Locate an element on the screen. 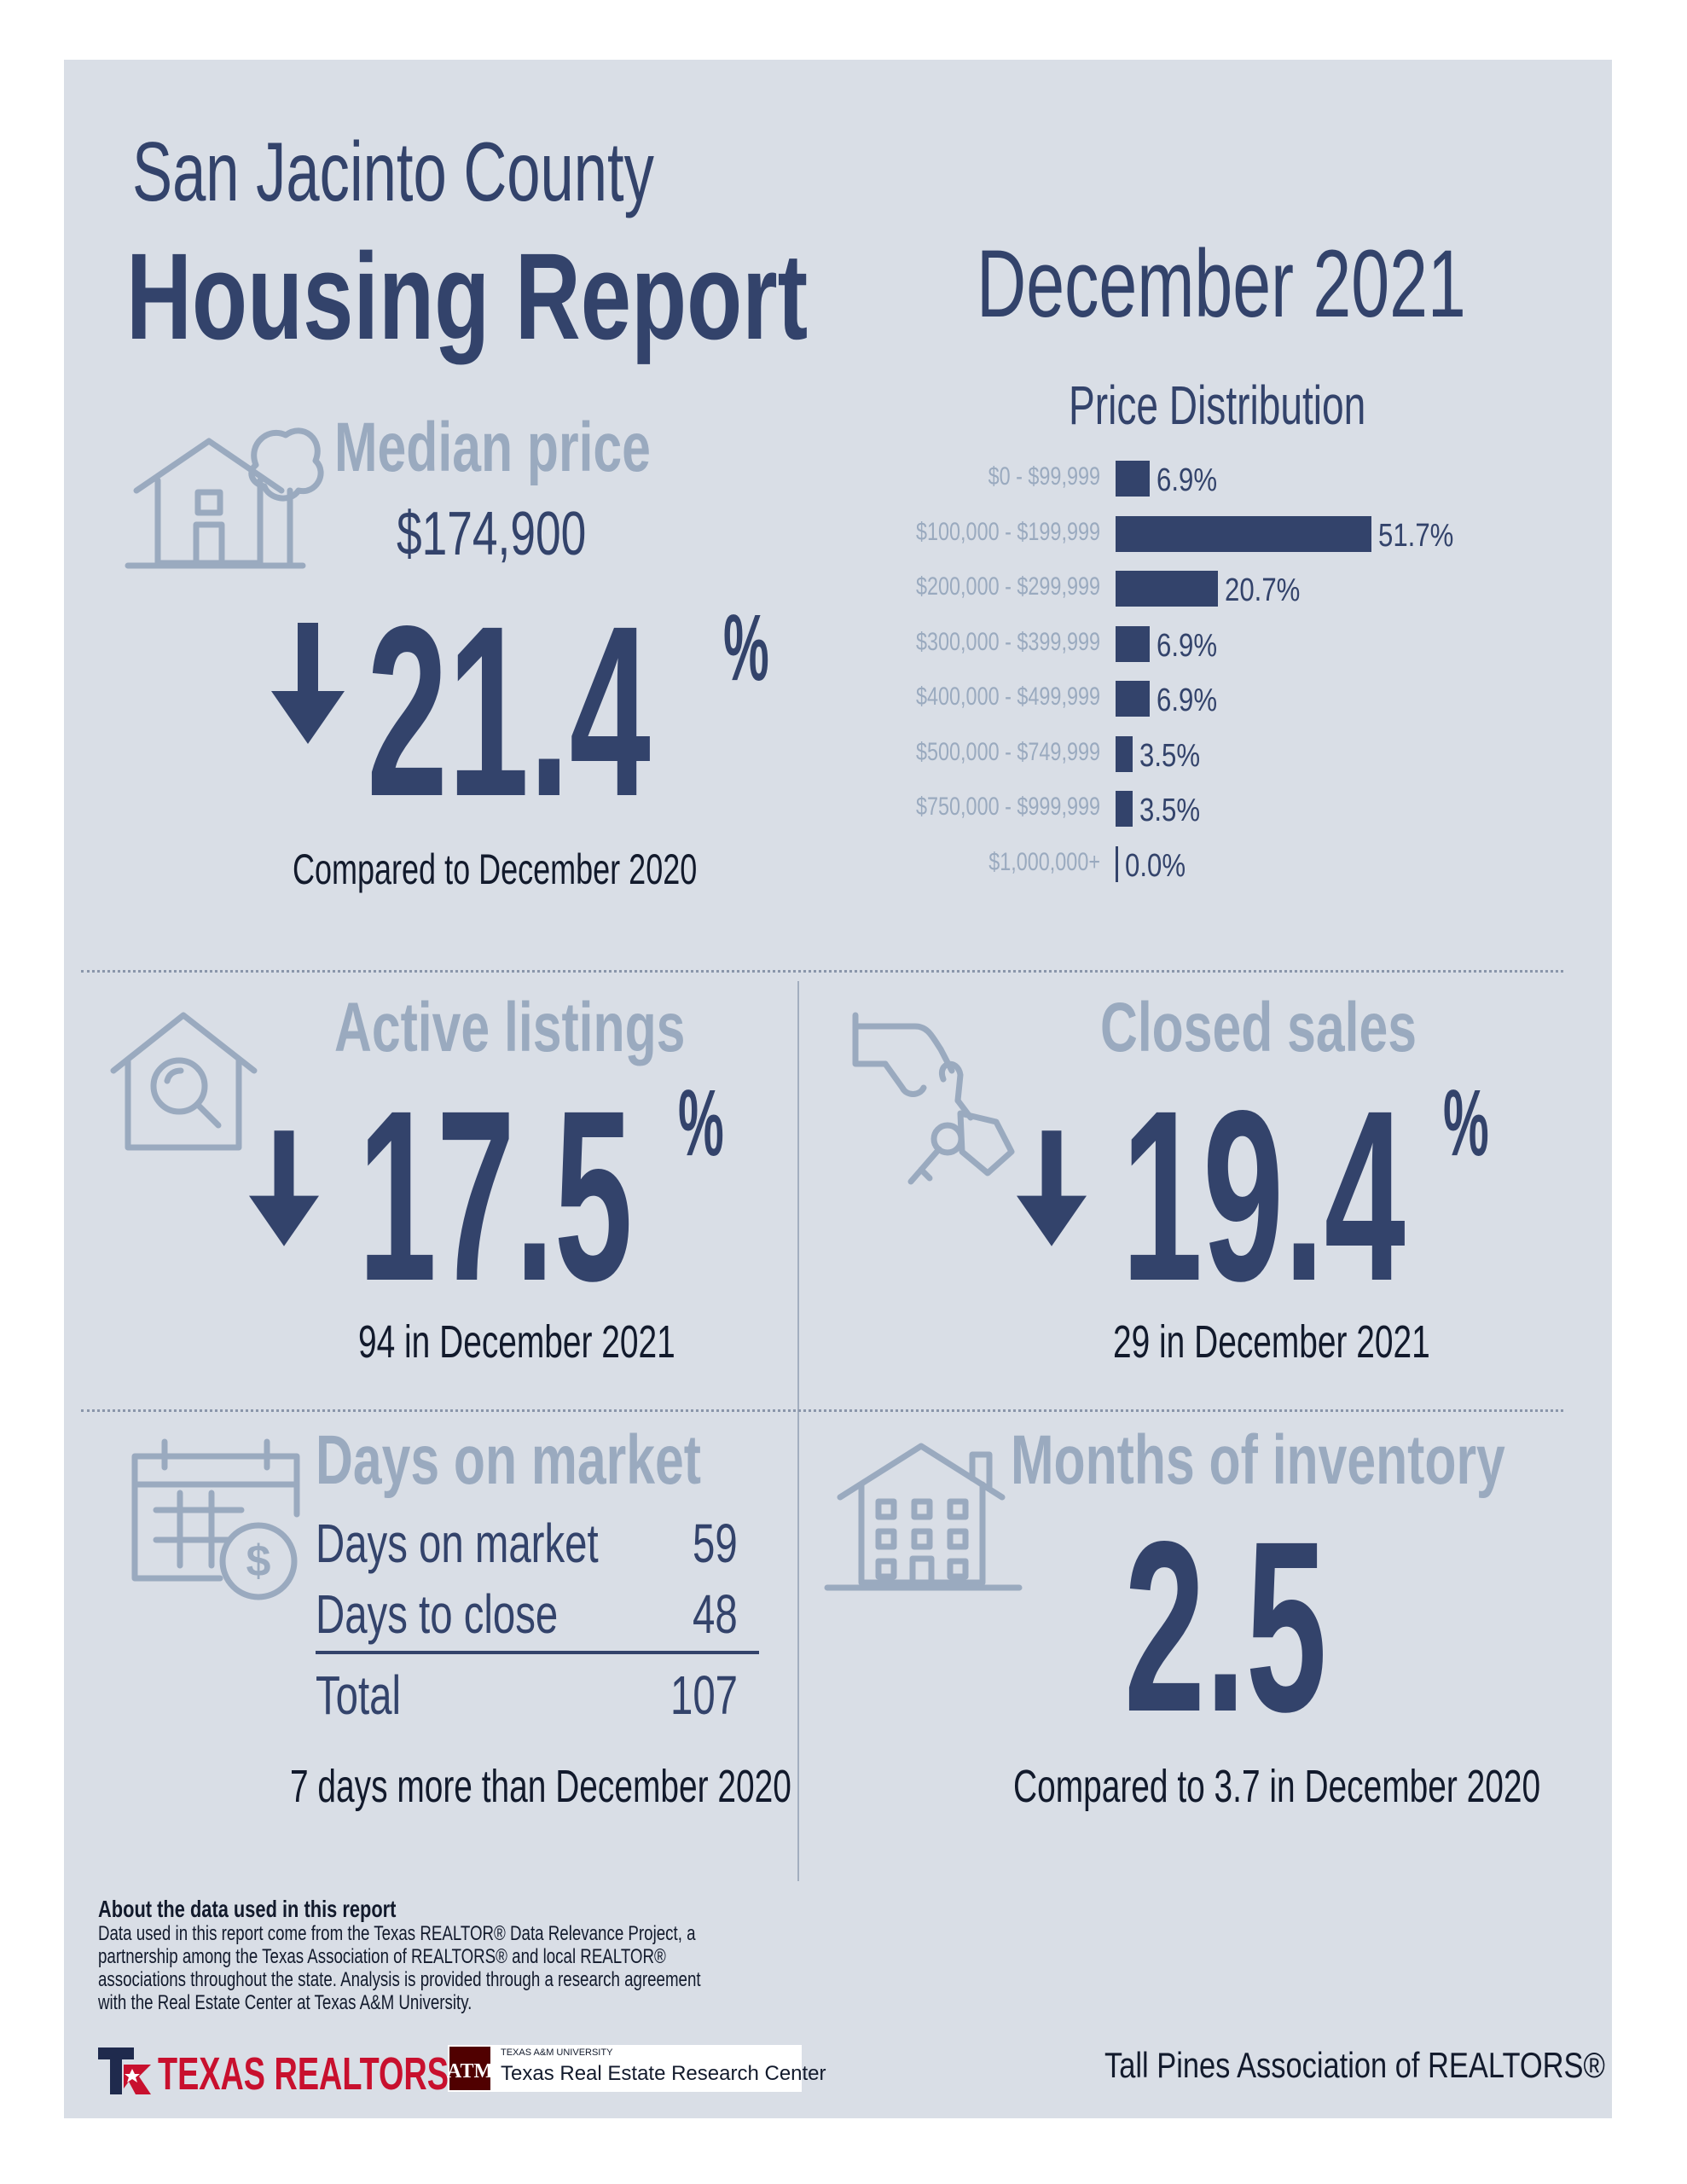 This screenshot has height=2184, width=1687. closed-sales-percent: % is located at coordinates (1466, 1123).